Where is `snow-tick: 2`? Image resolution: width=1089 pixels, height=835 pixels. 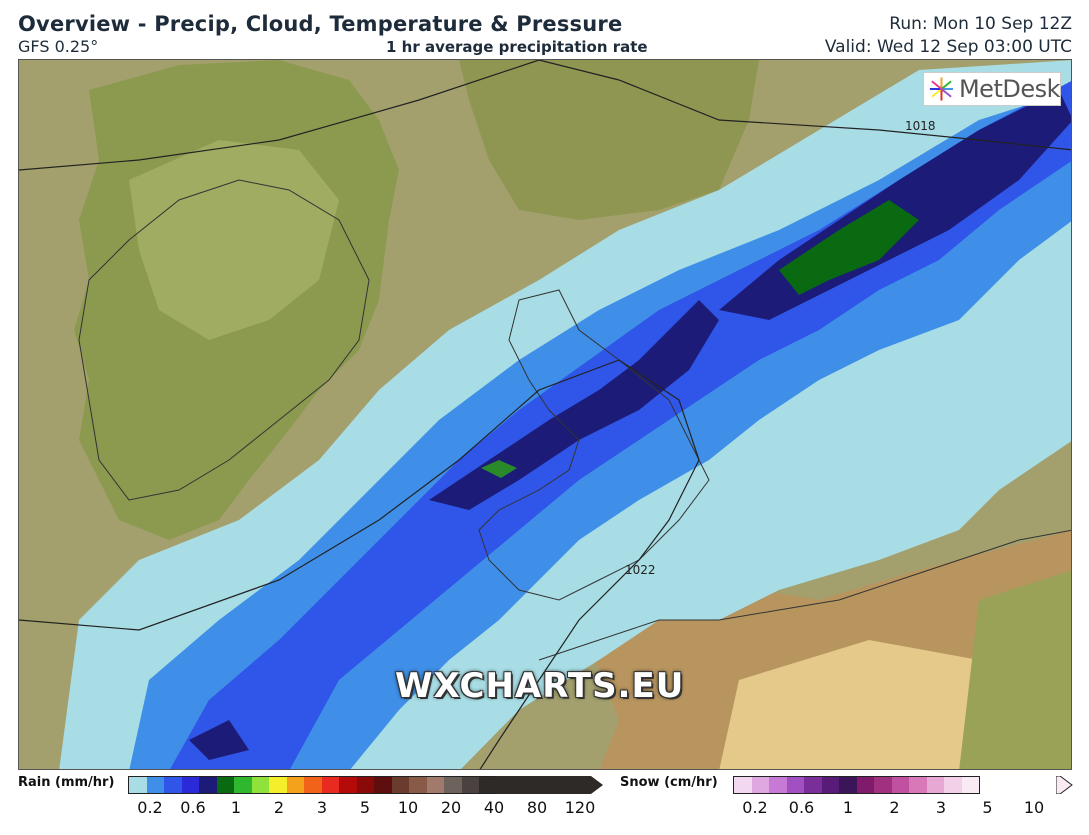 snow-tick: 2 is located at coordinates (894, 807).